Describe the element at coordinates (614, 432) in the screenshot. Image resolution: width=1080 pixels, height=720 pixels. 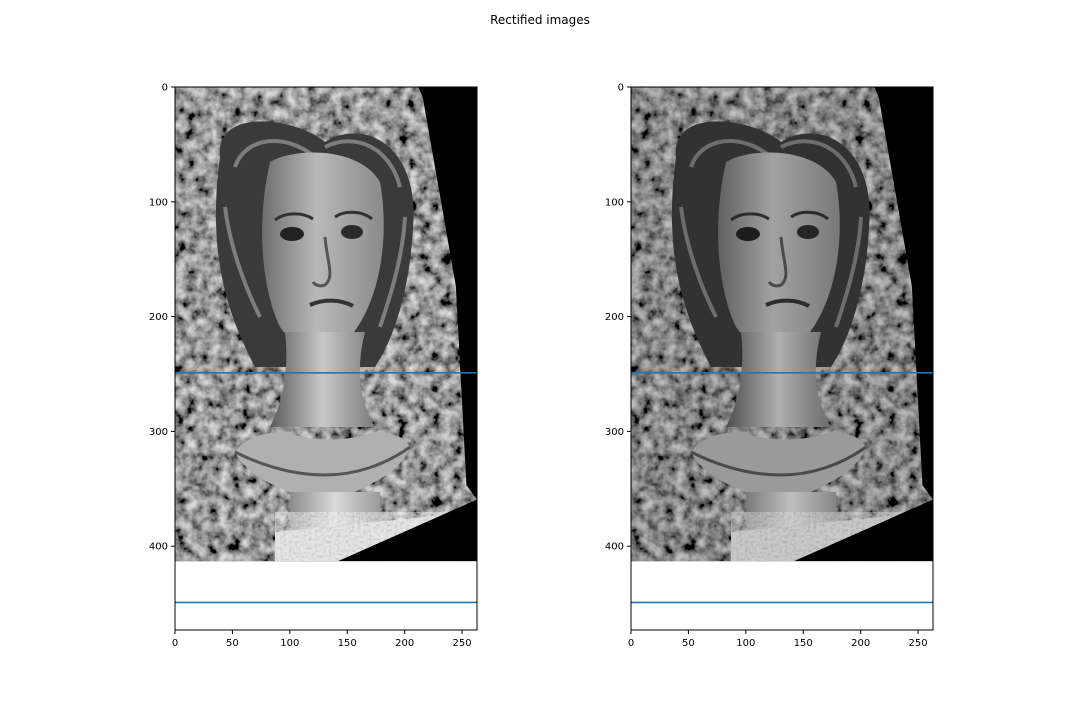
I see `right-ytick-label: 300` at that location.